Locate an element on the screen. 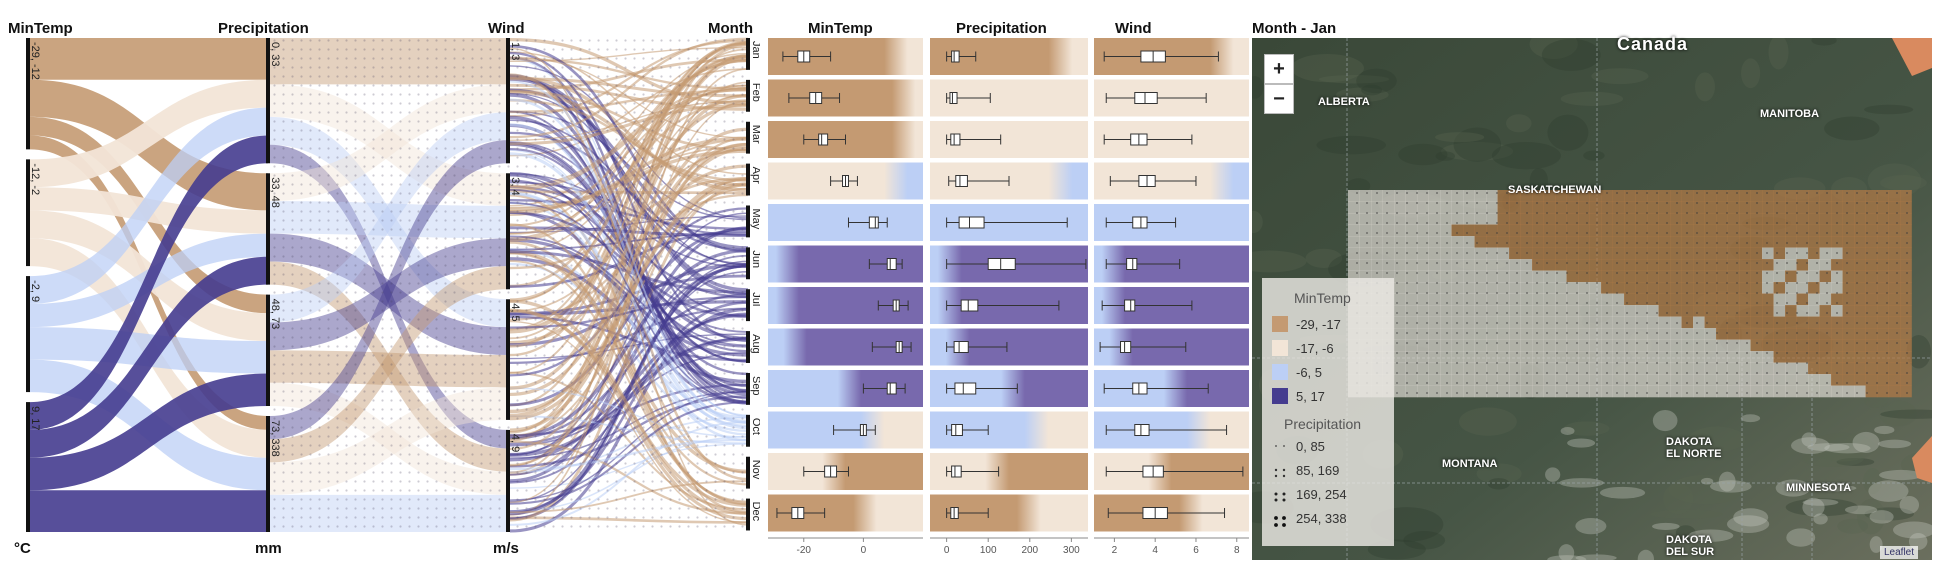  legend-label-4: 5, 17 is located at coordinates (1310, 396).